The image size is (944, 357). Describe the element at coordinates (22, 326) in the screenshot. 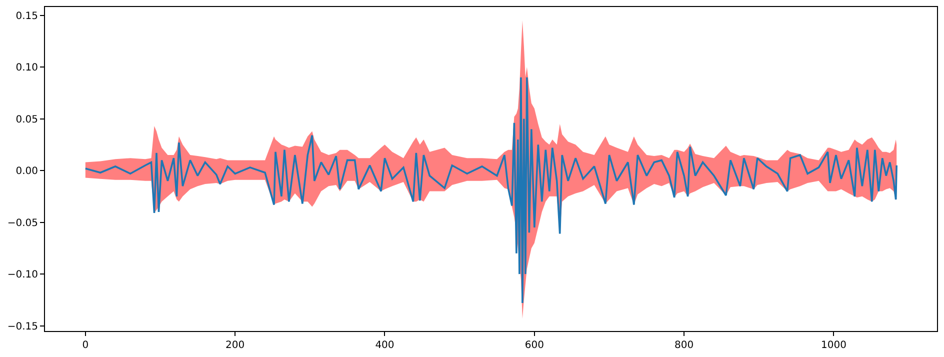

I see `y-tick-label: −0.15` at that location.